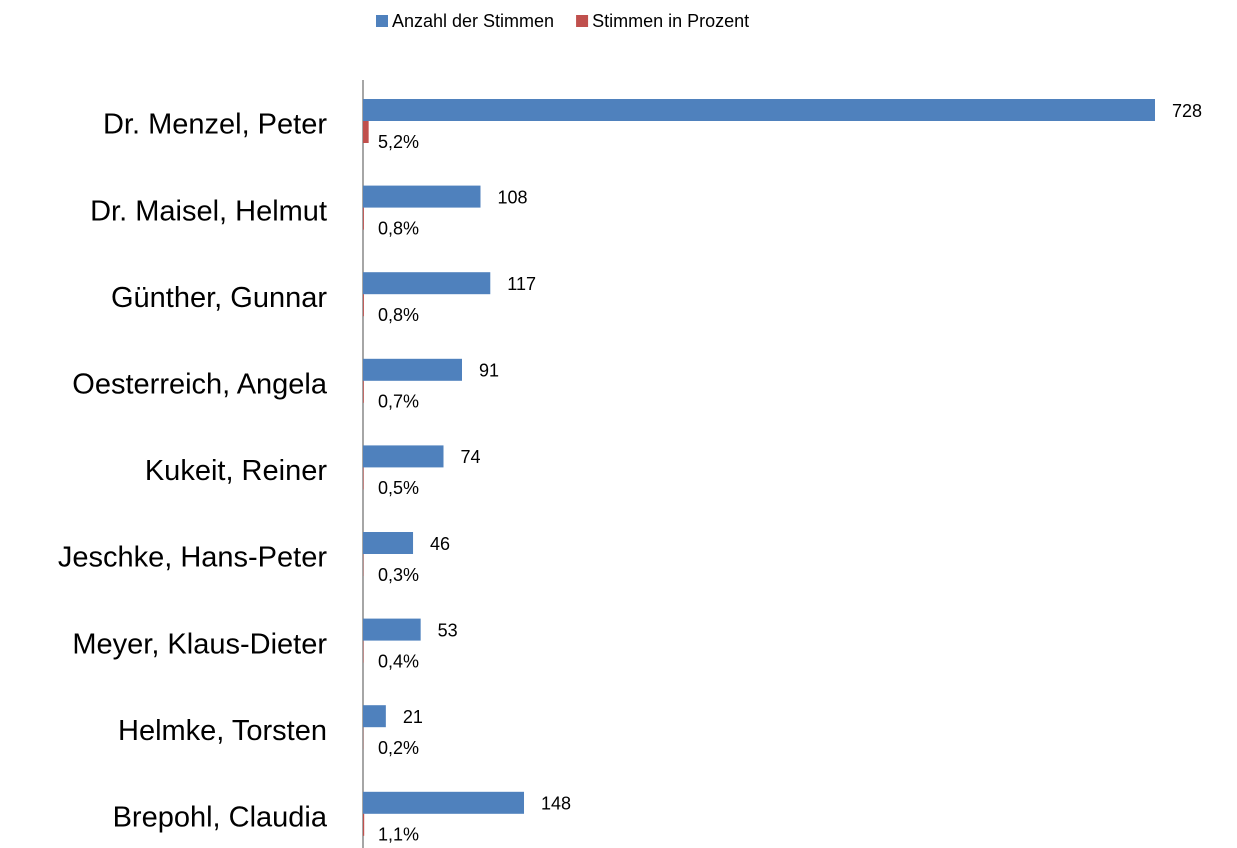 The width and height of the screenshot is (1237, 848). What do you see at coordinates (473, 21) in the screenshot?
I see `legend-label: Anzahl der Stimmen` at bounding box center [473, 21].